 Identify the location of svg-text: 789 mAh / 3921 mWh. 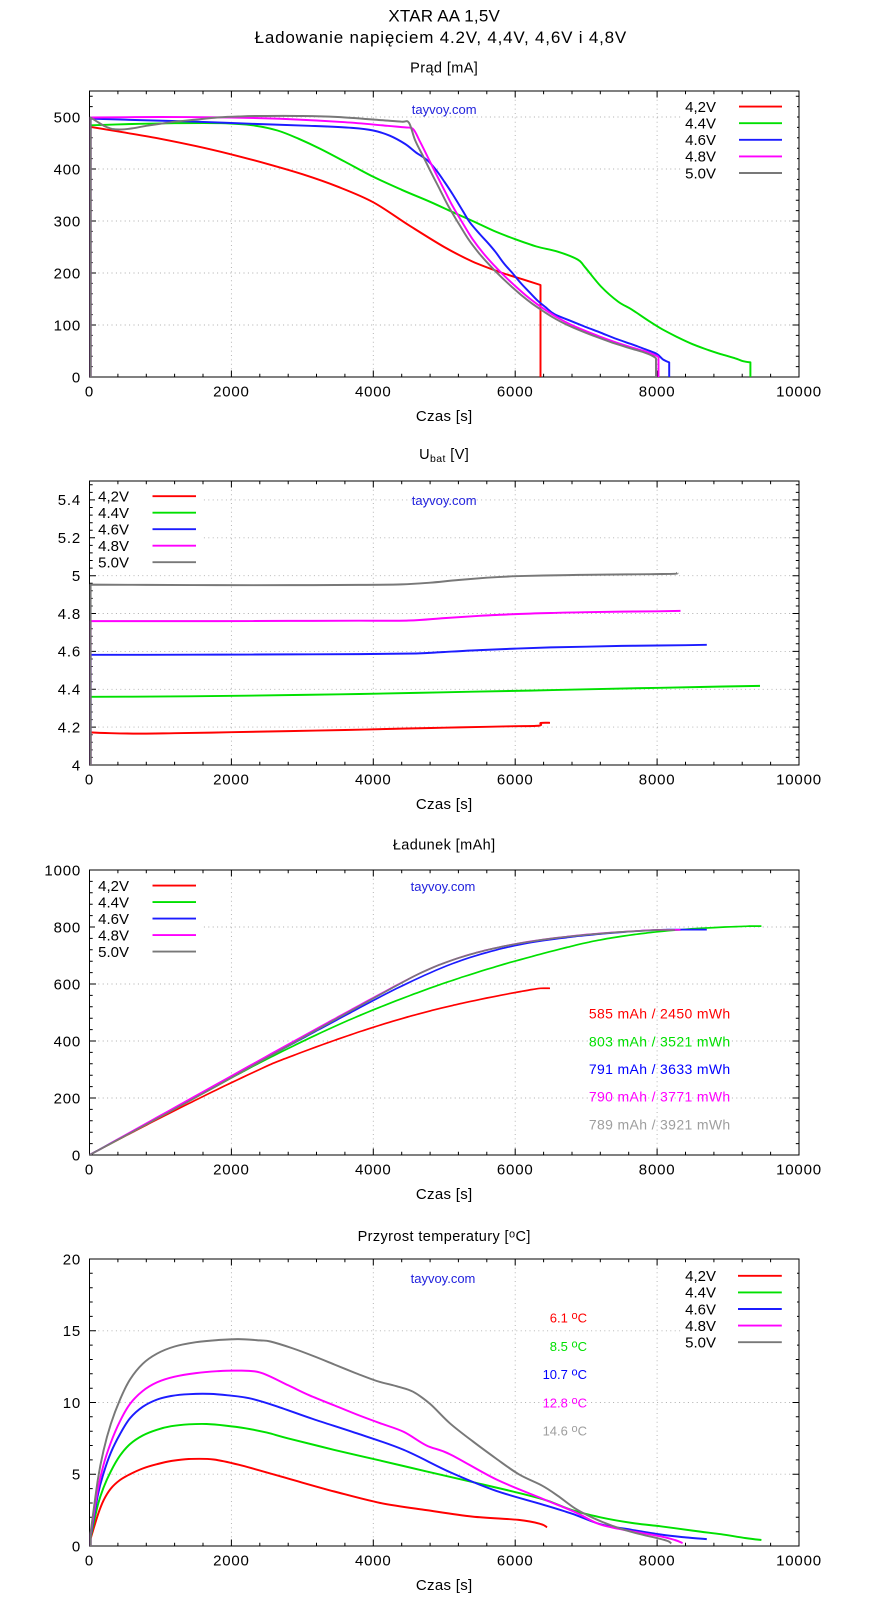
(660, 1124).